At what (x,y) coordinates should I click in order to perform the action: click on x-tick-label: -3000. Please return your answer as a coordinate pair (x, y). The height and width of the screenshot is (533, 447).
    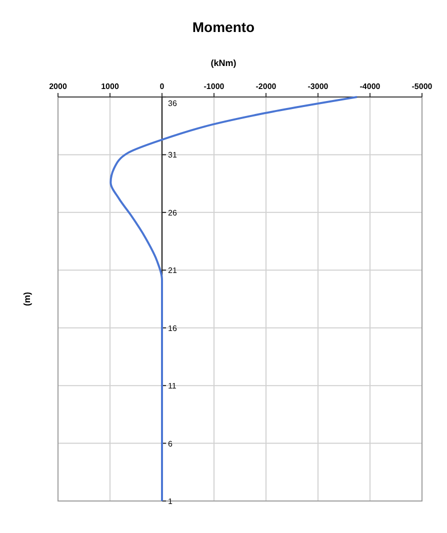
    Looking at the image, I should click on (318, 86).